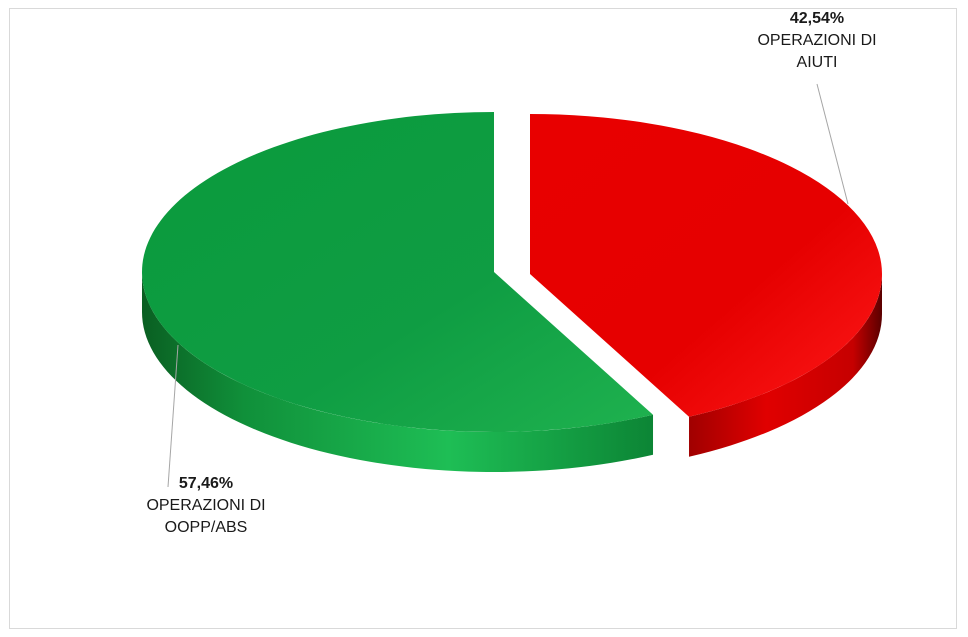 This screenshot has height=637, width=968. I want to click on slice-side-aiuti, so click(785, 365).